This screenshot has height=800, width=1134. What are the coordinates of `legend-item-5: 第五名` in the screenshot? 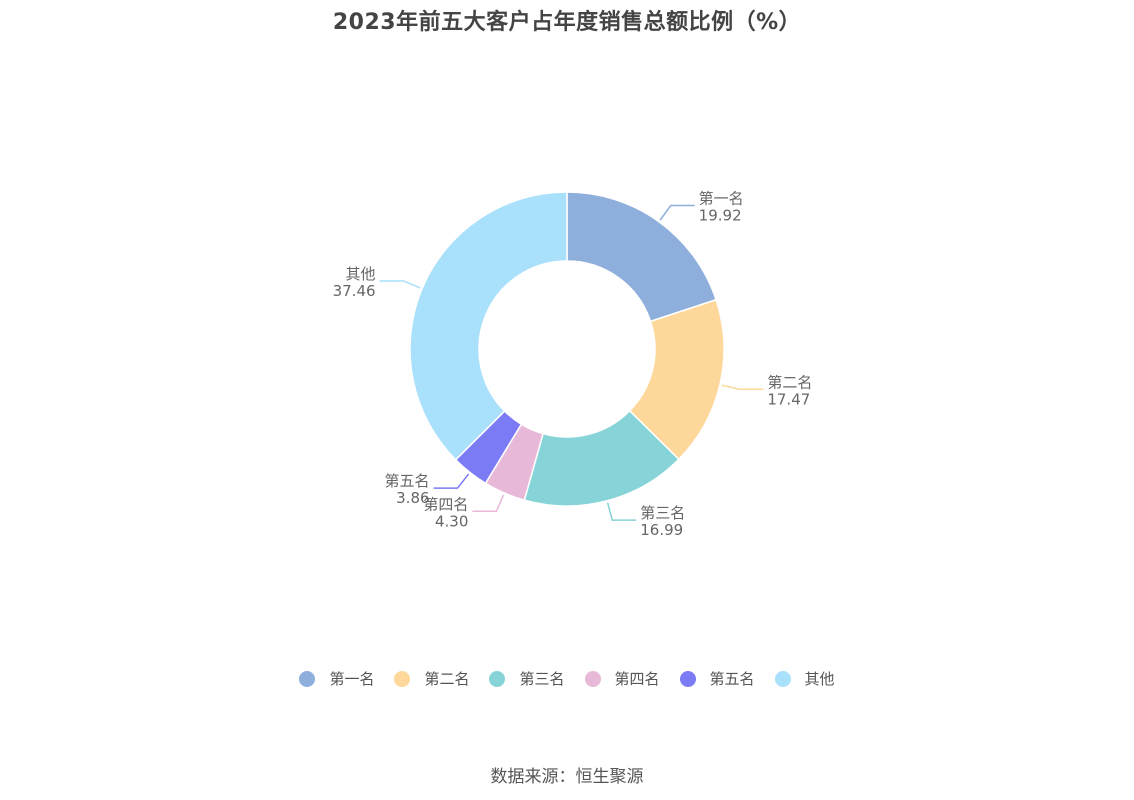 It's located at (717, 678).